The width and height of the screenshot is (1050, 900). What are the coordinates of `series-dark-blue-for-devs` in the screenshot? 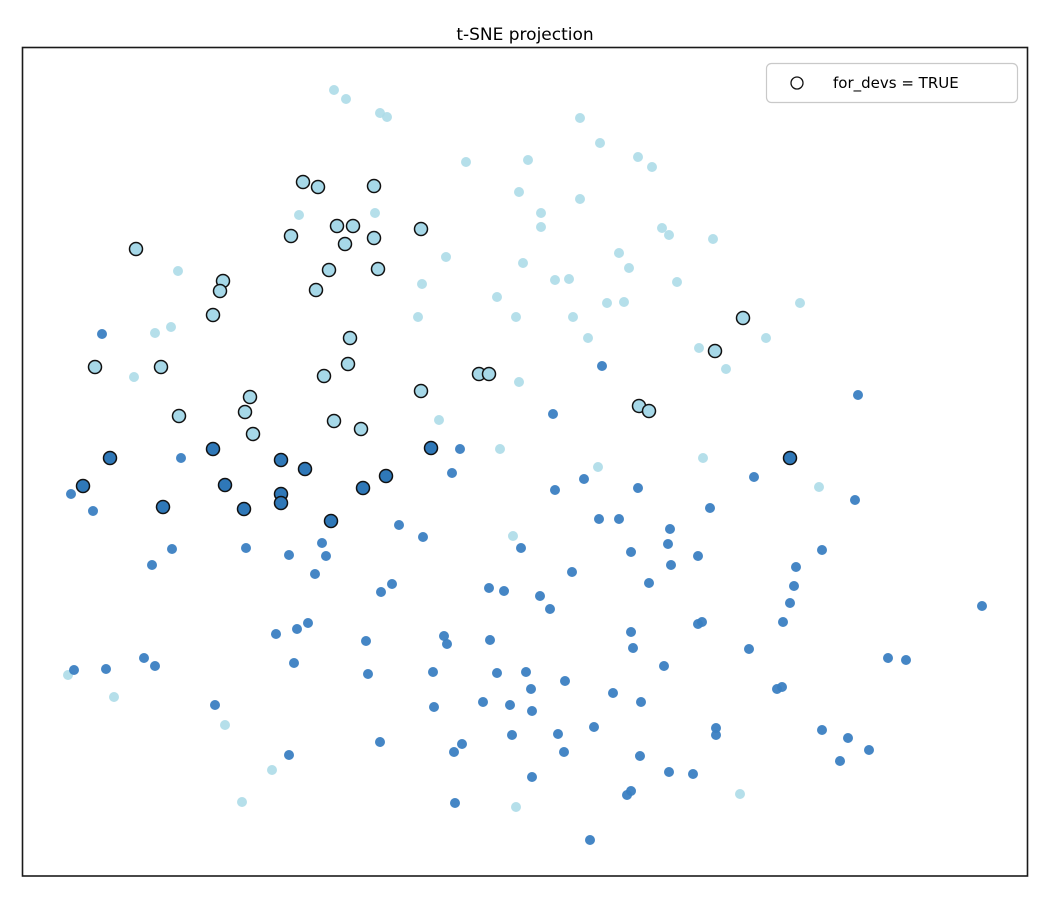 It's located at (436, 484).